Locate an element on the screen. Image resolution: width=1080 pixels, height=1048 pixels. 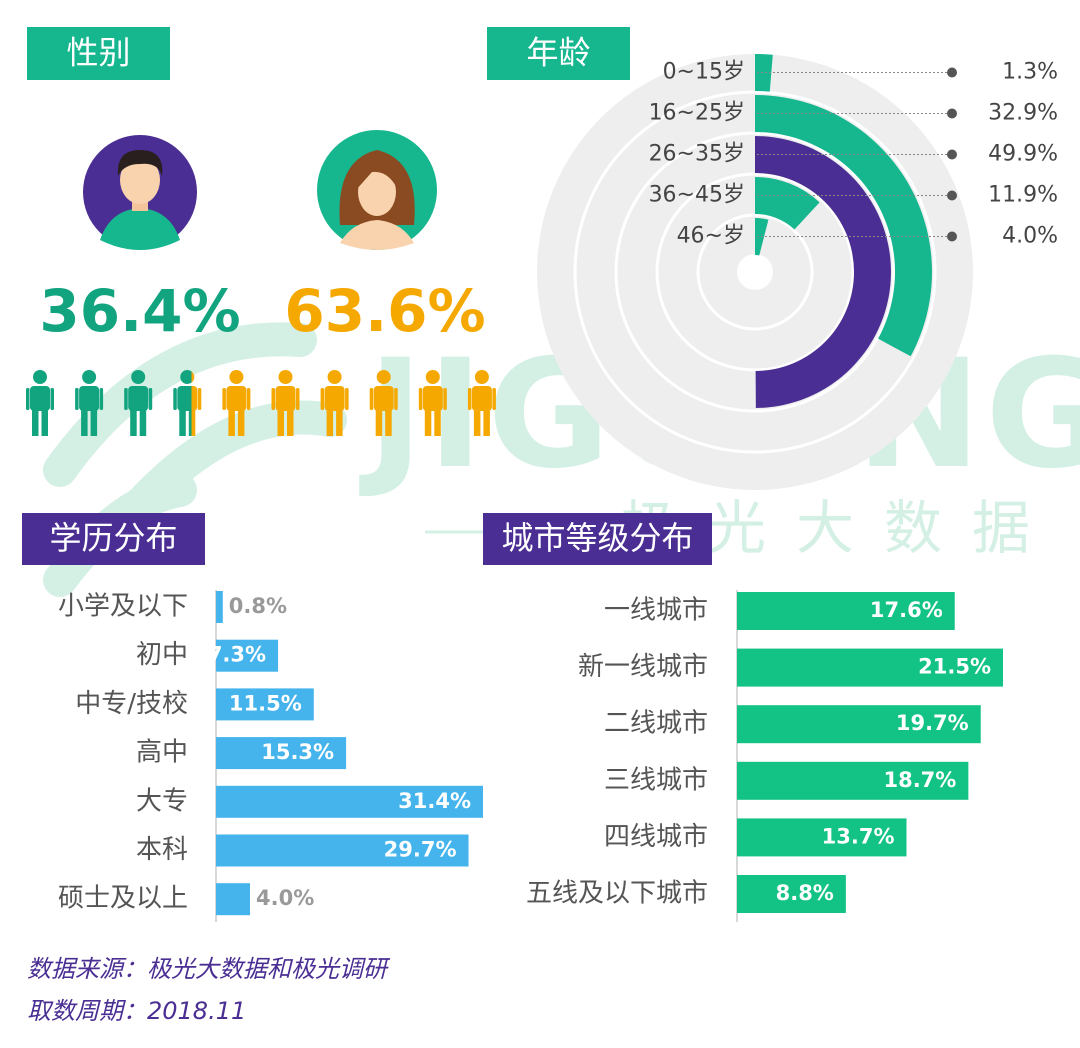
category-label: 小学及以下 is located at coordinates (123, 607).